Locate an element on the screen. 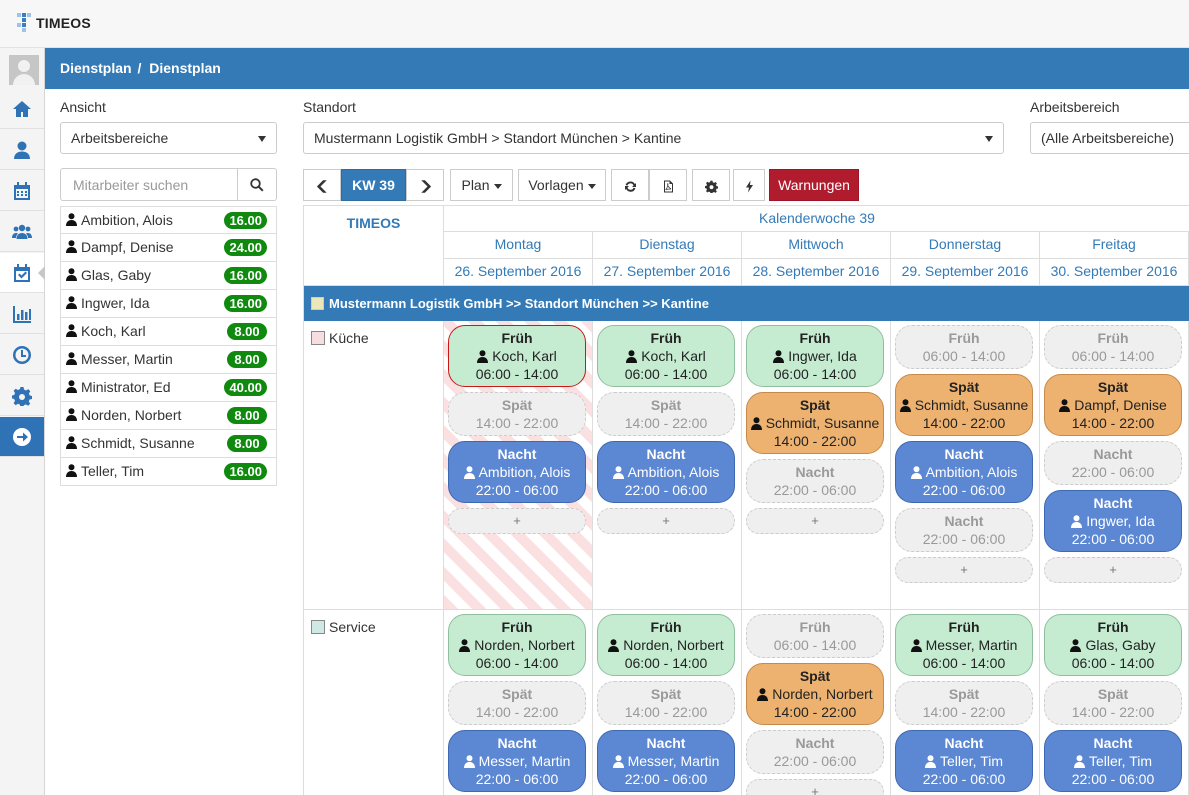 The image size is (1189, 795). nav-settings is located at coordinates (22, 396).